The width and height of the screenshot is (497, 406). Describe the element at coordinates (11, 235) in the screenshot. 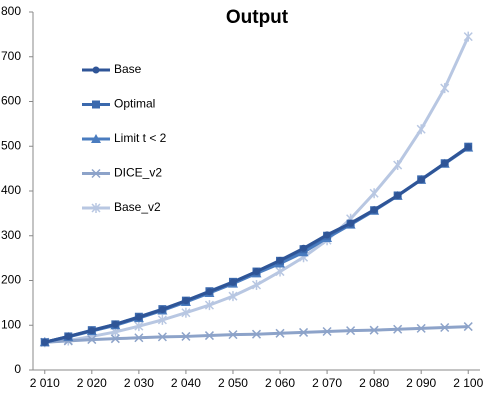

I see `y-tick-label: 300` at that location.